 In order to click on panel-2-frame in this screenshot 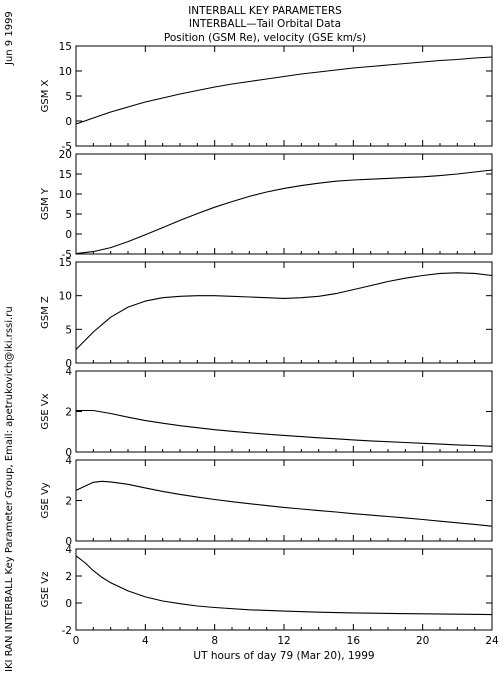, I will do `click(284, 204)`.